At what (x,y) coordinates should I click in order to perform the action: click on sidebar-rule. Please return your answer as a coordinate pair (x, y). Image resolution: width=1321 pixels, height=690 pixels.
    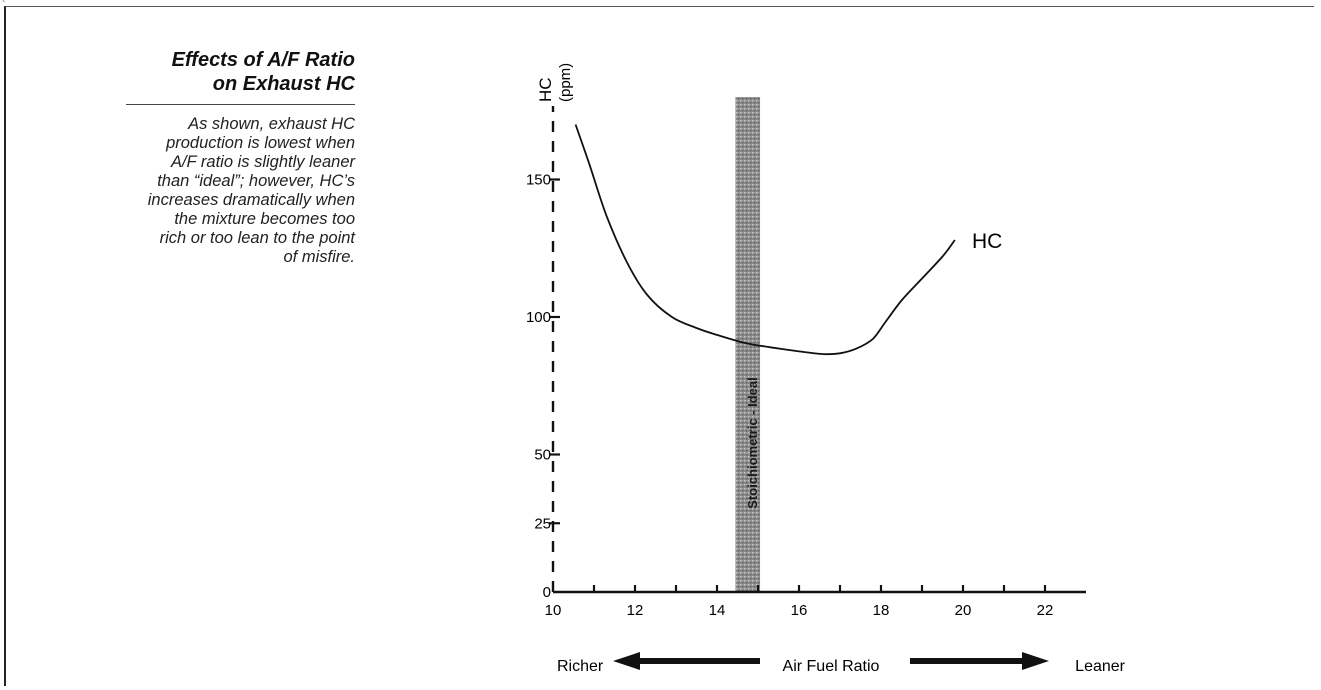
    Looking at the image, I should click on (240, 104).